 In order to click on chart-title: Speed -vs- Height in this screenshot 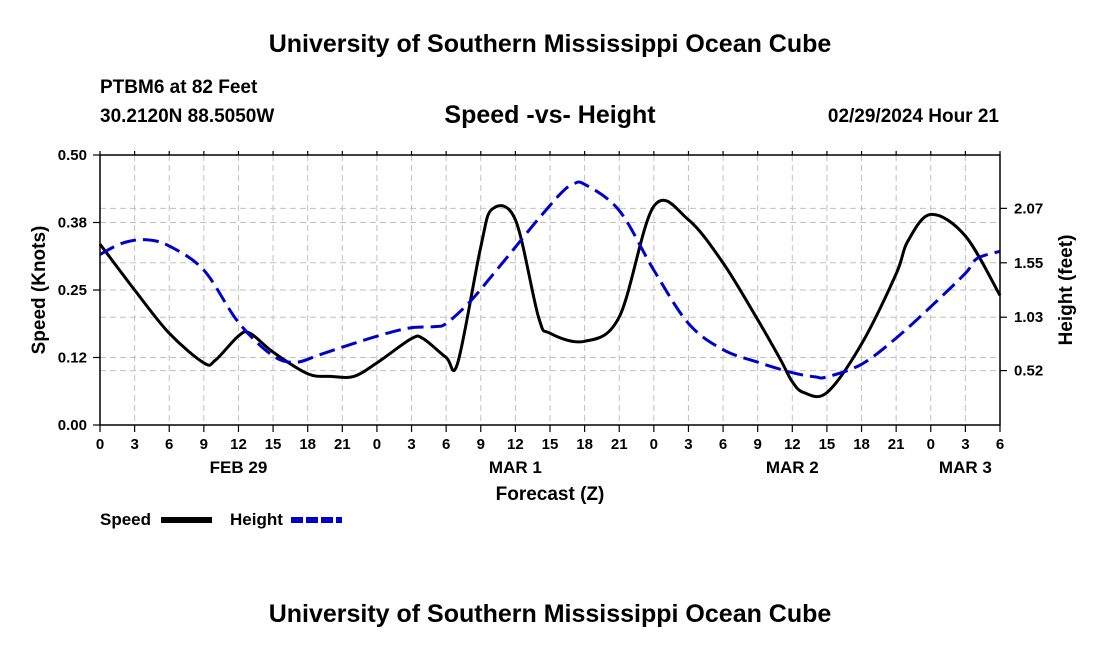, I will do `click(550, 115)`.